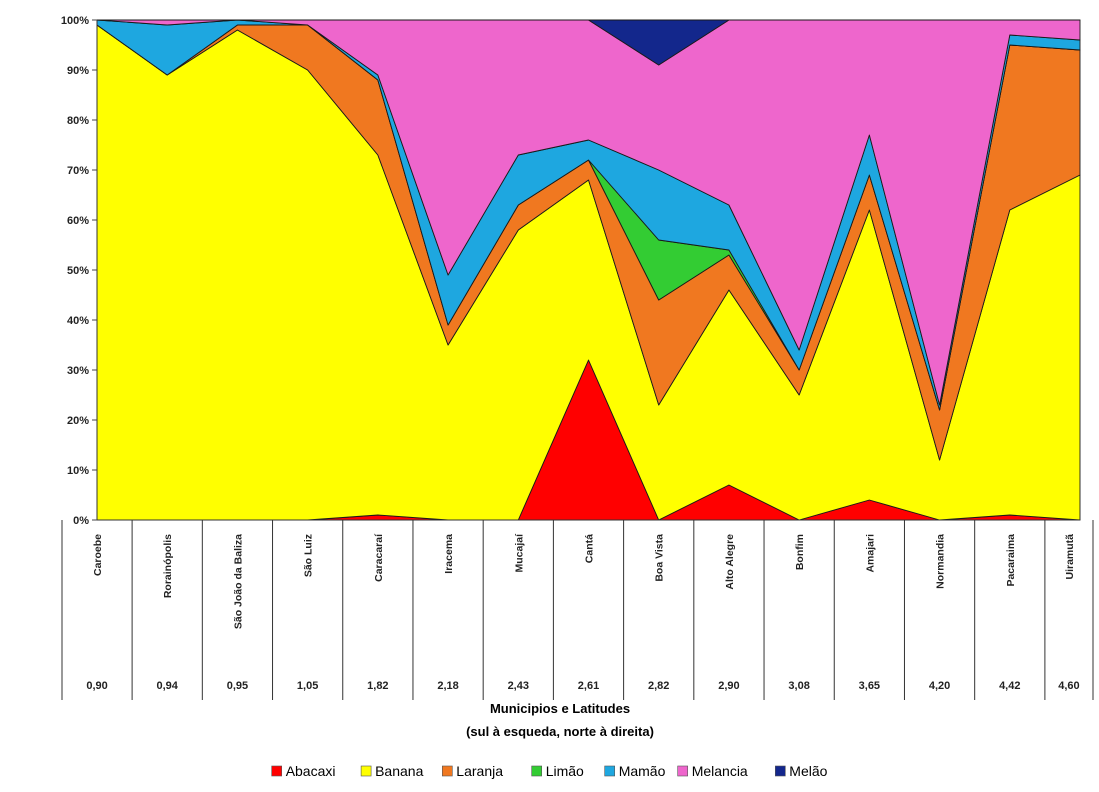 Image resolution: width=1099 pixels, height=792 pixels. I want to click on category-label: Normandia, so click(941, 561).